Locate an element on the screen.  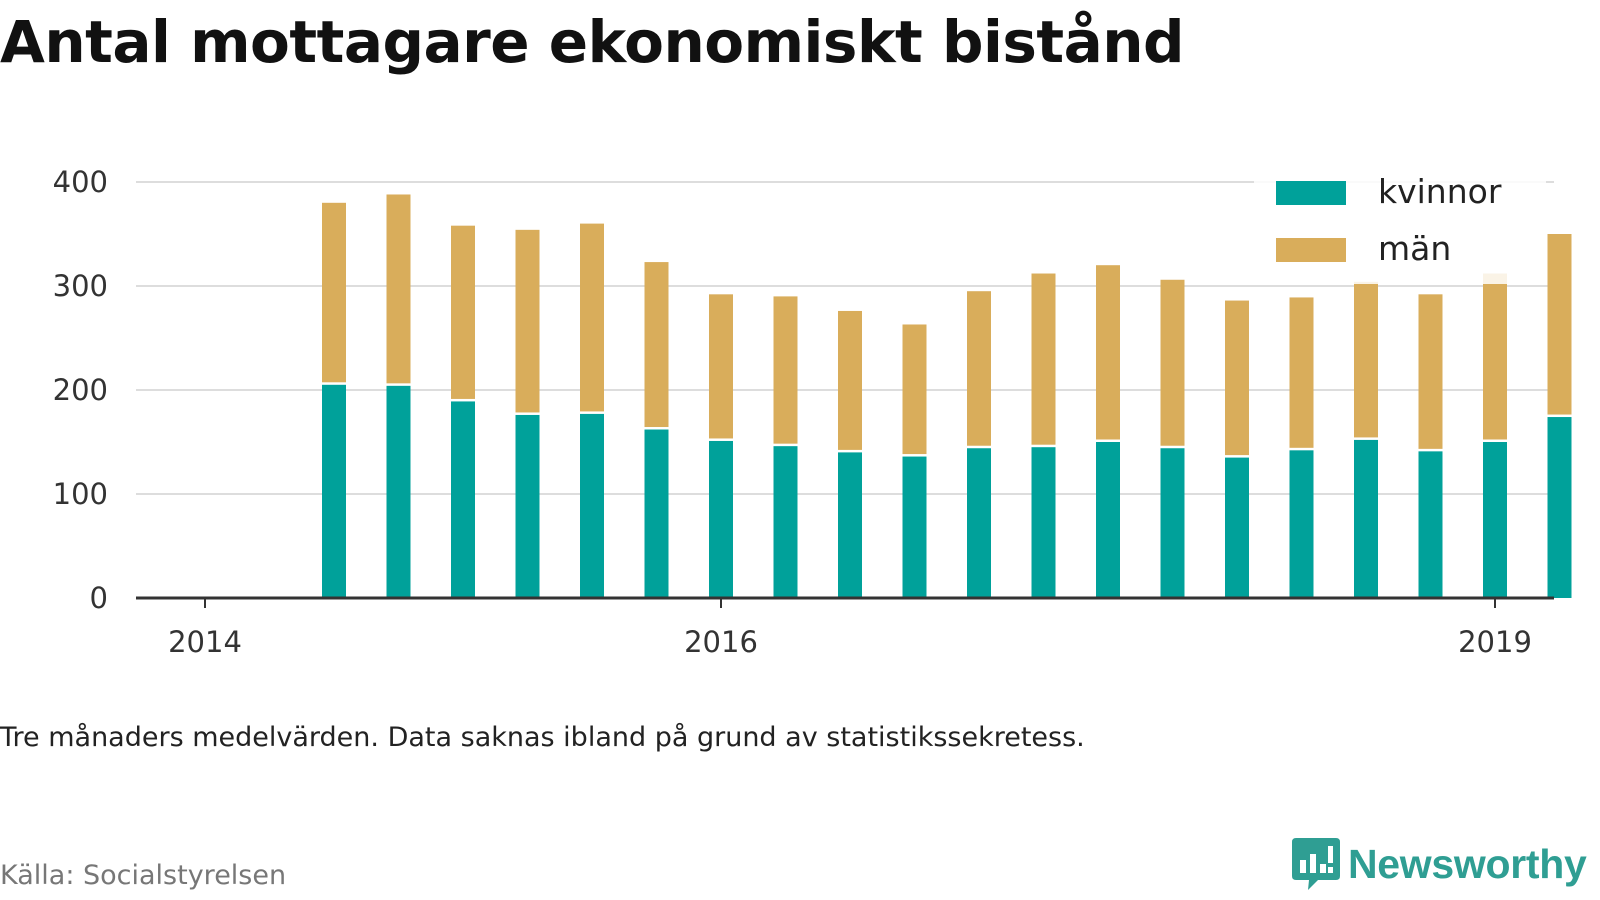
newsworthy-logo-text: Newsworthy is located at coordinates (1467, 863).